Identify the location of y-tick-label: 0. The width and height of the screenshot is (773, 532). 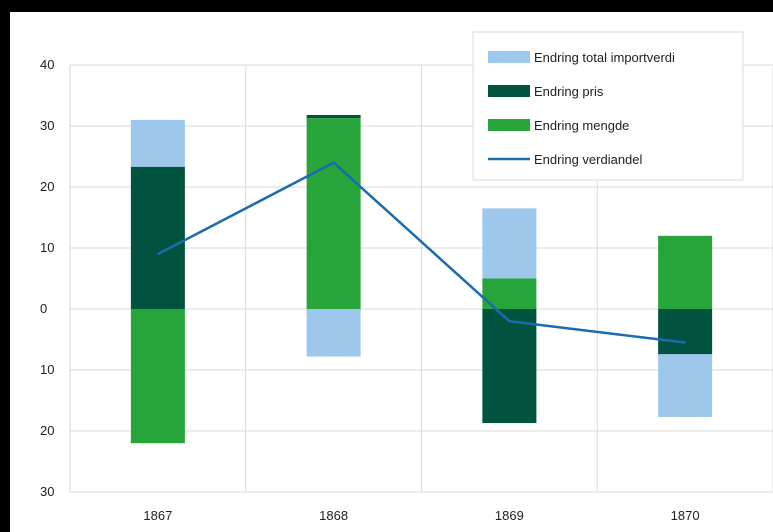
(43, 308).